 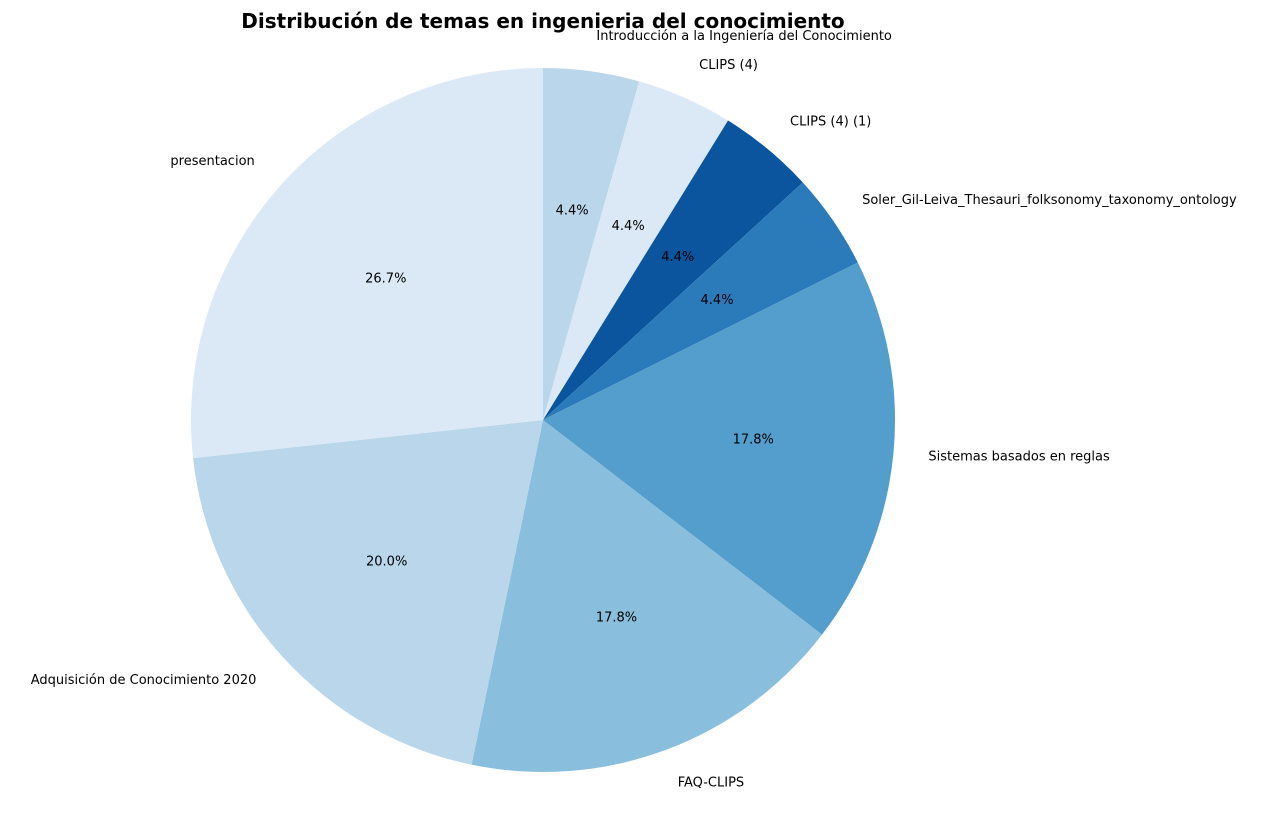 I want to click on slice-label: Adquisición de Conocimiento 2020, so click(x=144, y=680).